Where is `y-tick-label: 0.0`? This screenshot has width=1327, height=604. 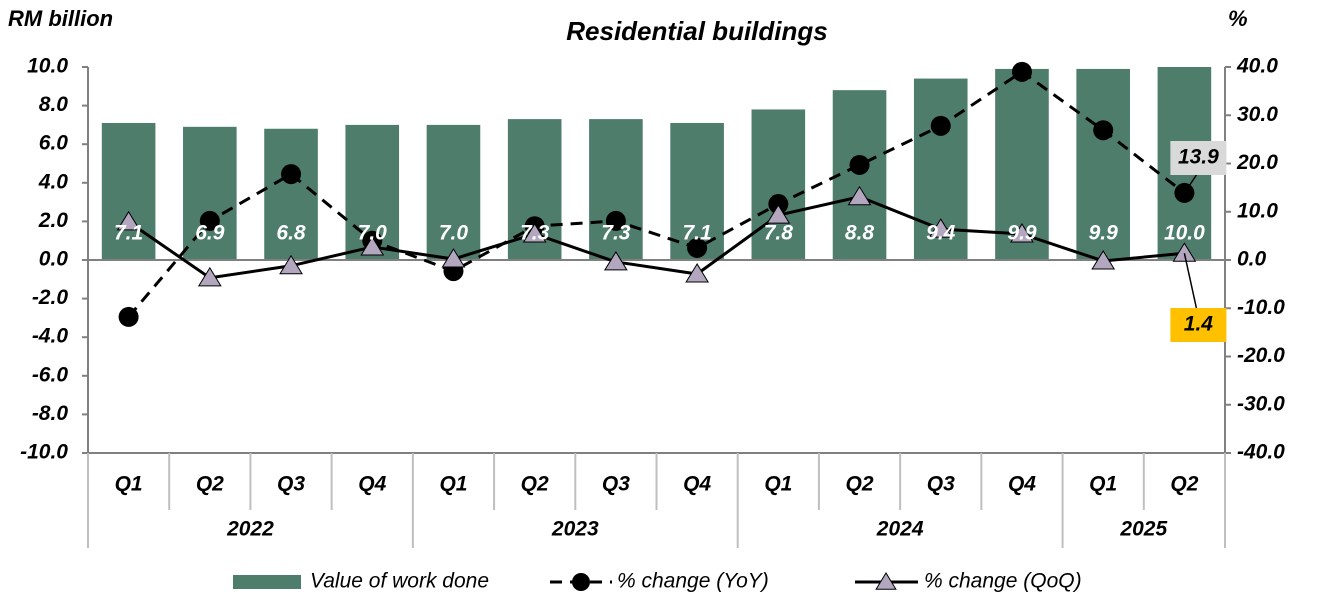 y-tick-label: 0.0 is located at coordinates (54, 259).